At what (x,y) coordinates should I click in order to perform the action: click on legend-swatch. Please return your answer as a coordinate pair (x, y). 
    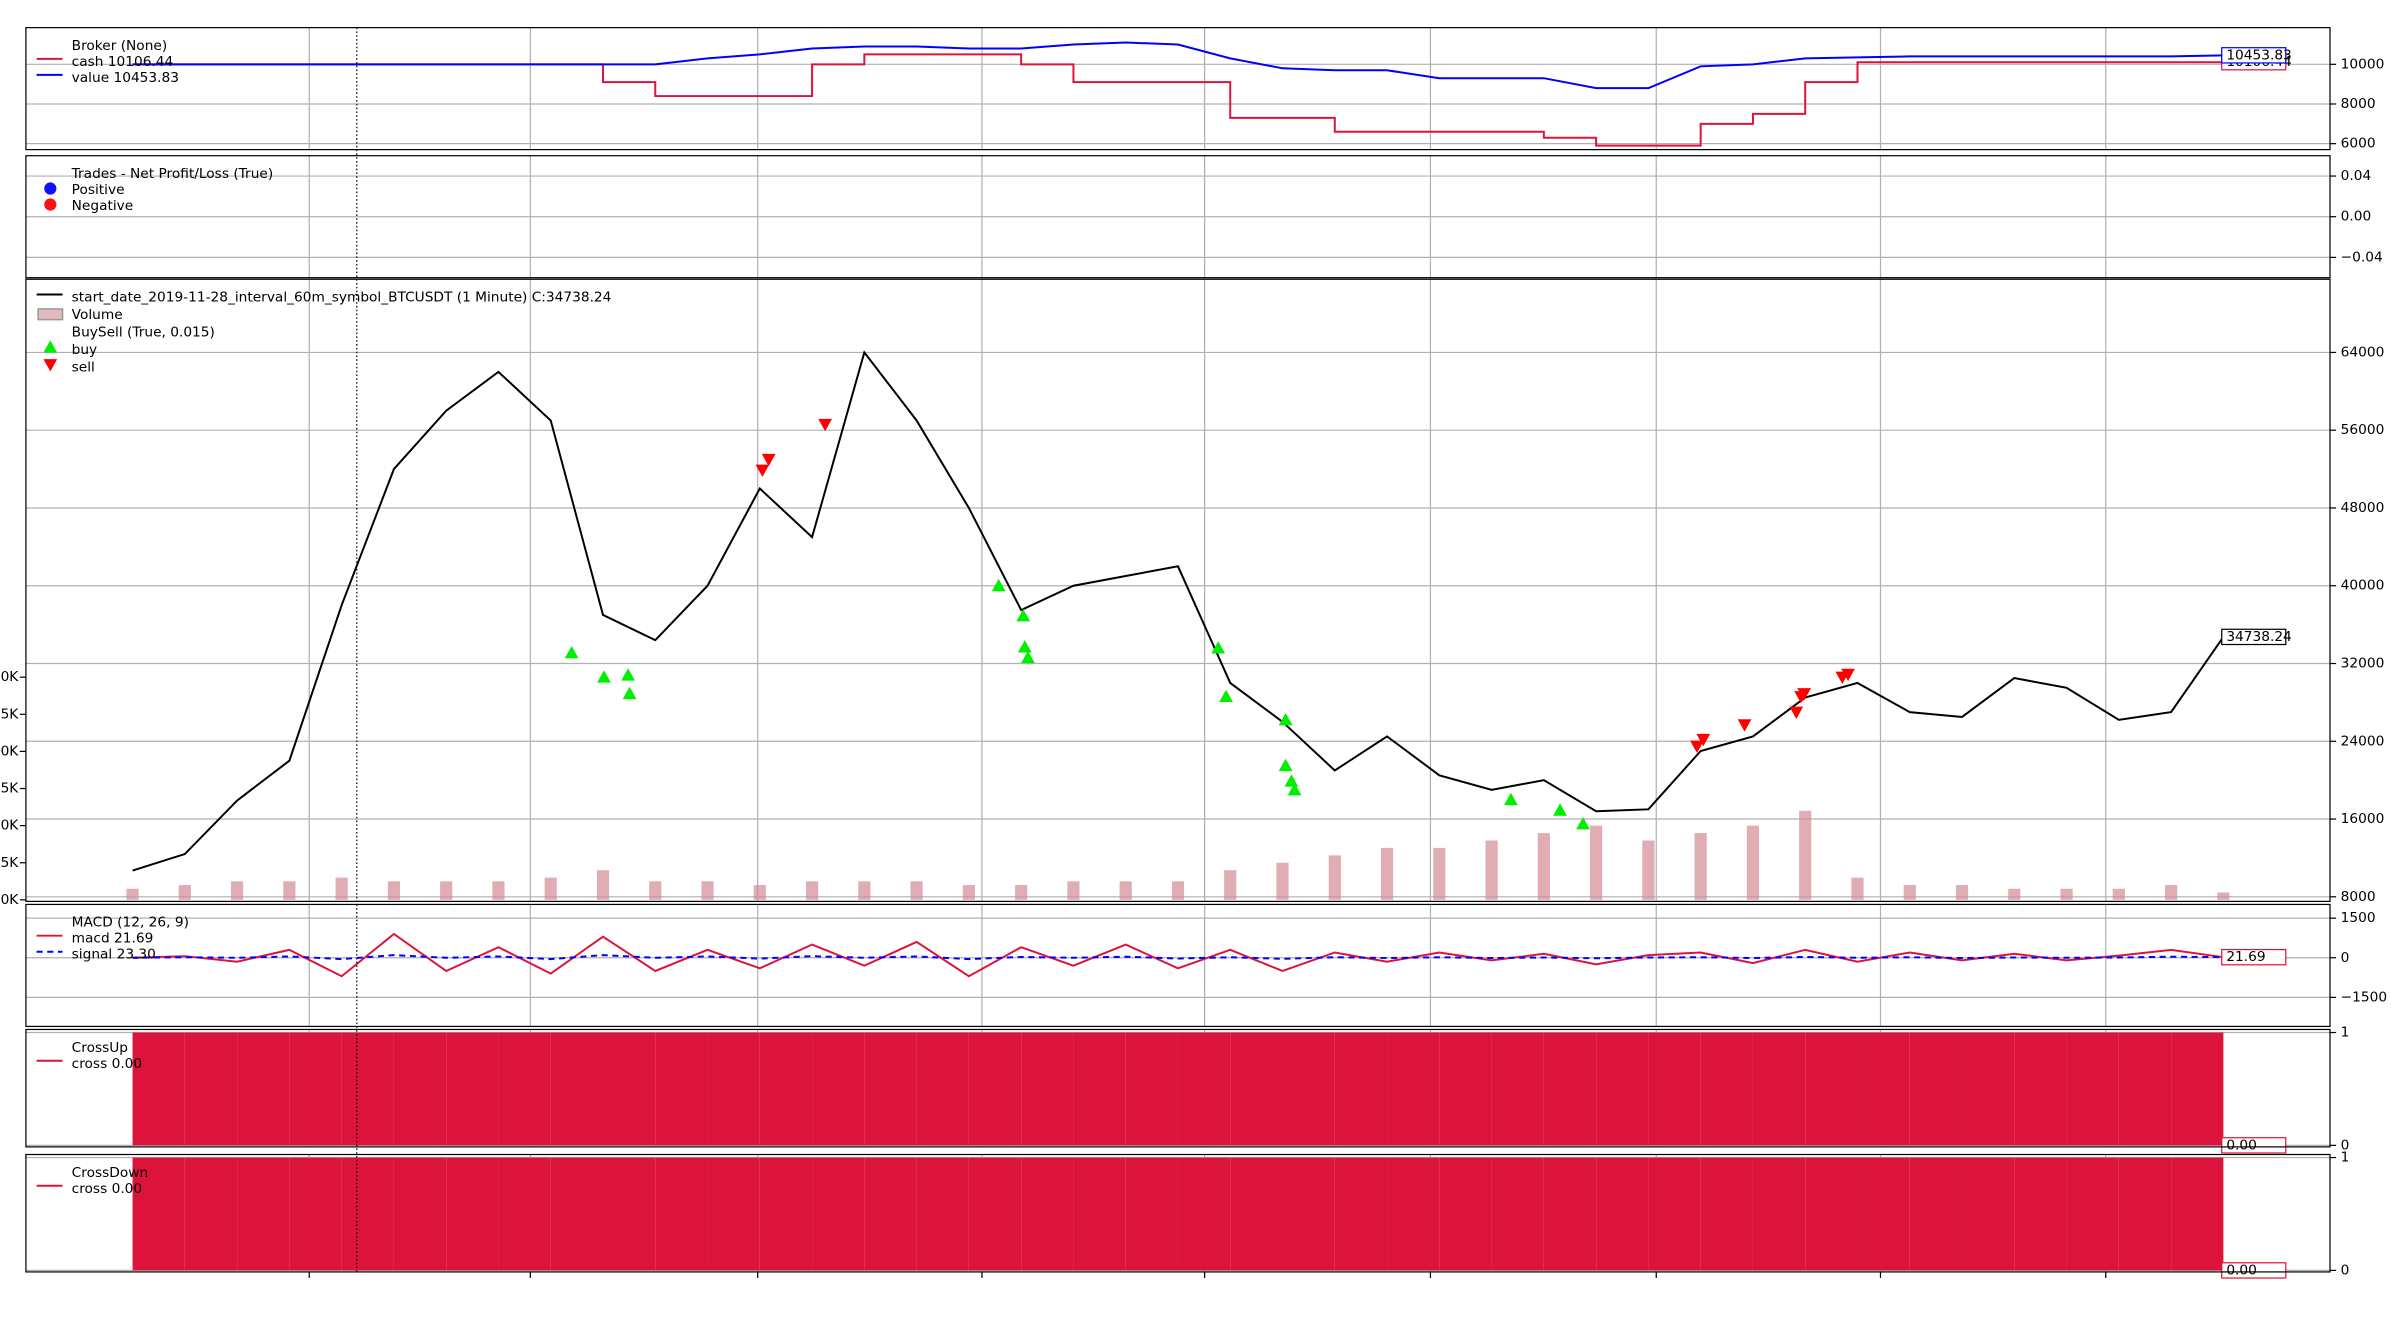
    Looking at the image, I should click on (50, 204).